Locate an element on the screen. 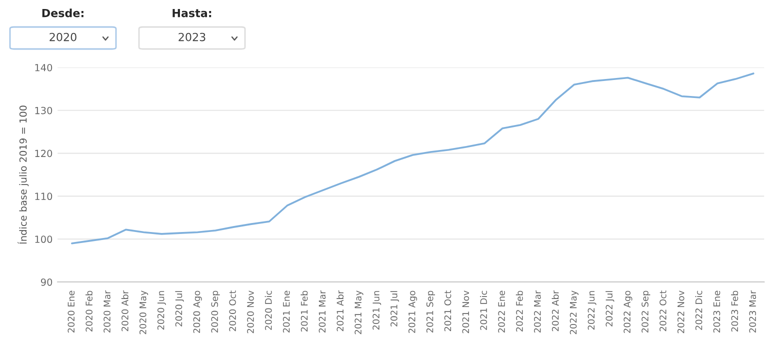 Image resolution: width=768 pixels, height=346 pixels. x-tick-label: 2022 Oct is located at coordinates (663, 311).